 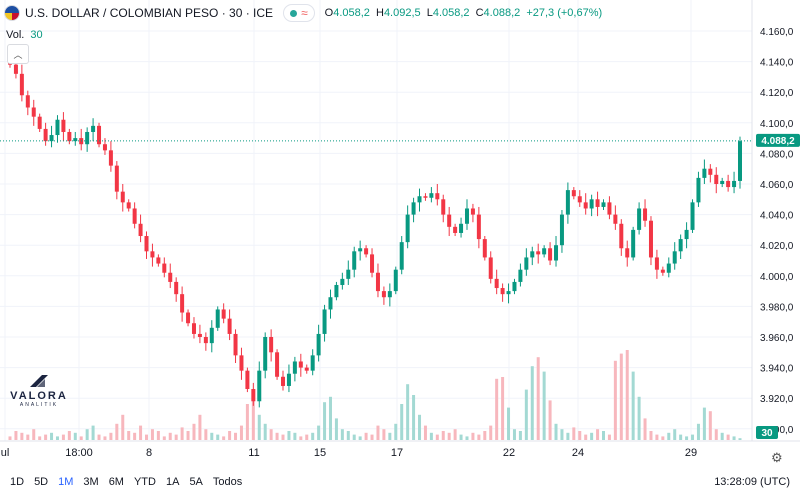 I want to click on range-5d-button: 5D, so click(x=41, y=481).